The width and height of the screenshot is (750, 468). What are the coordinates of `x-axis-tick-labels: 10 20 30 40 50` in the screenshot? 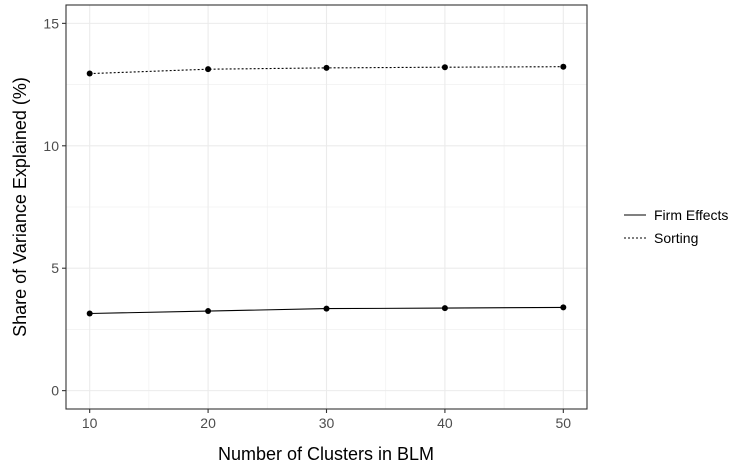 It's located at (326, 423).